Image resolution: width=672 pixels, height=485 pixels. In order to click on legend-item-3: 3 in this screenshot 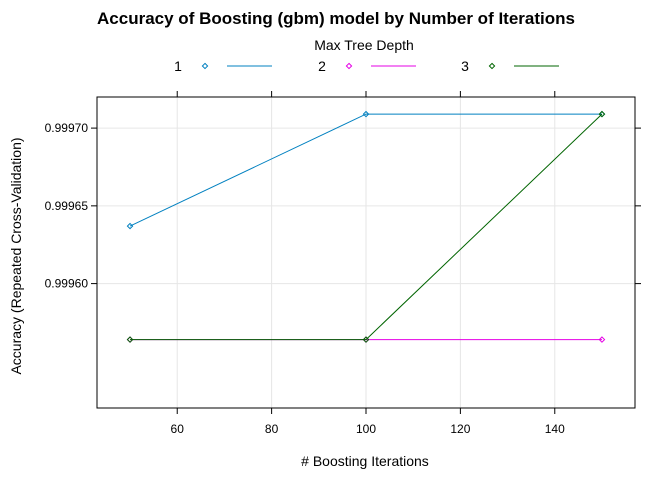, I will do `click(510, 66)`.